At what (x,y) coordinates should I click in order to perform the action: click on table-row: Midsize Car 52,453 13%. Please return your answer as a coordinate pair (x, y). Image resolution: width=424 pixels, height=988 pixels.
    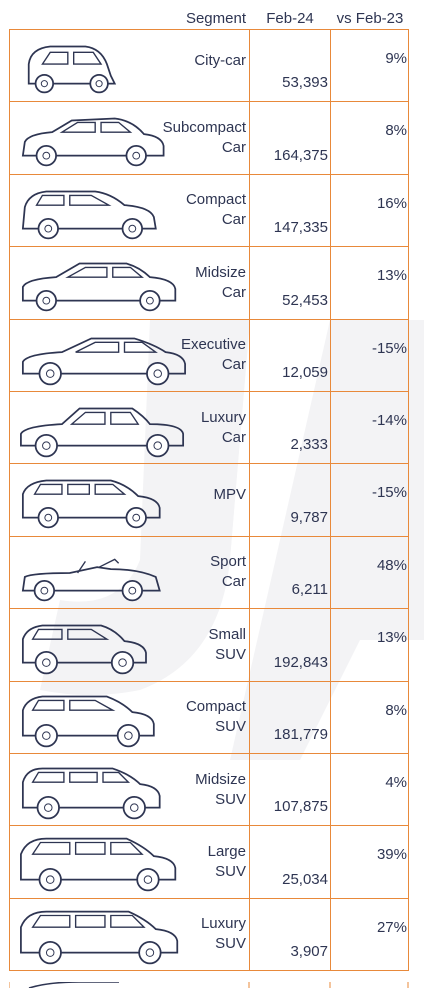
    Looking at the image, I should click on (209, 283).